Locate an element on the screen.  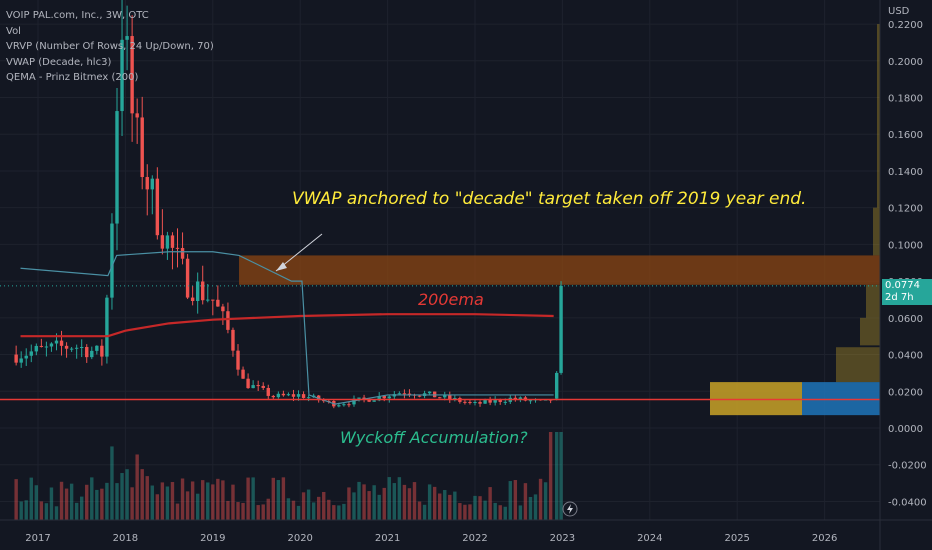
price-tick-label: -0.0200 is located at coordinates (907, 466).